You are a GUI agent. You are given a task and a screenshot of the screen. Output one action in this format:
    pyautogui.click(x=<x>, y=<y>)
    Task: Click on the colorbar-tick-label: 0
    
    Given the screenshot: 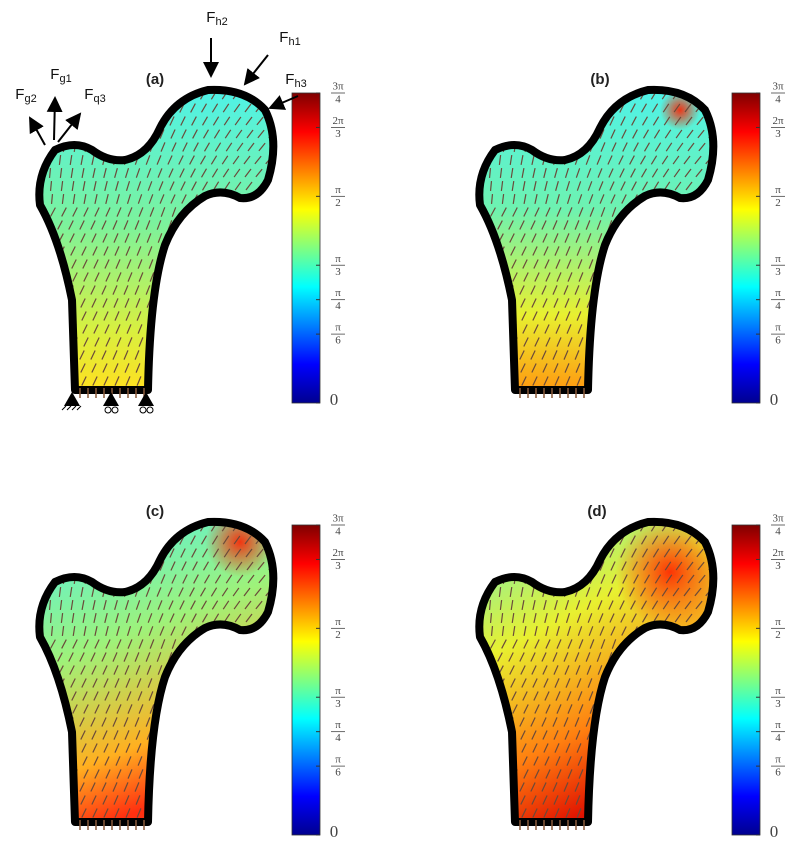 What is the action you would take?
    pyautogui.click(x=334, y=399)
    